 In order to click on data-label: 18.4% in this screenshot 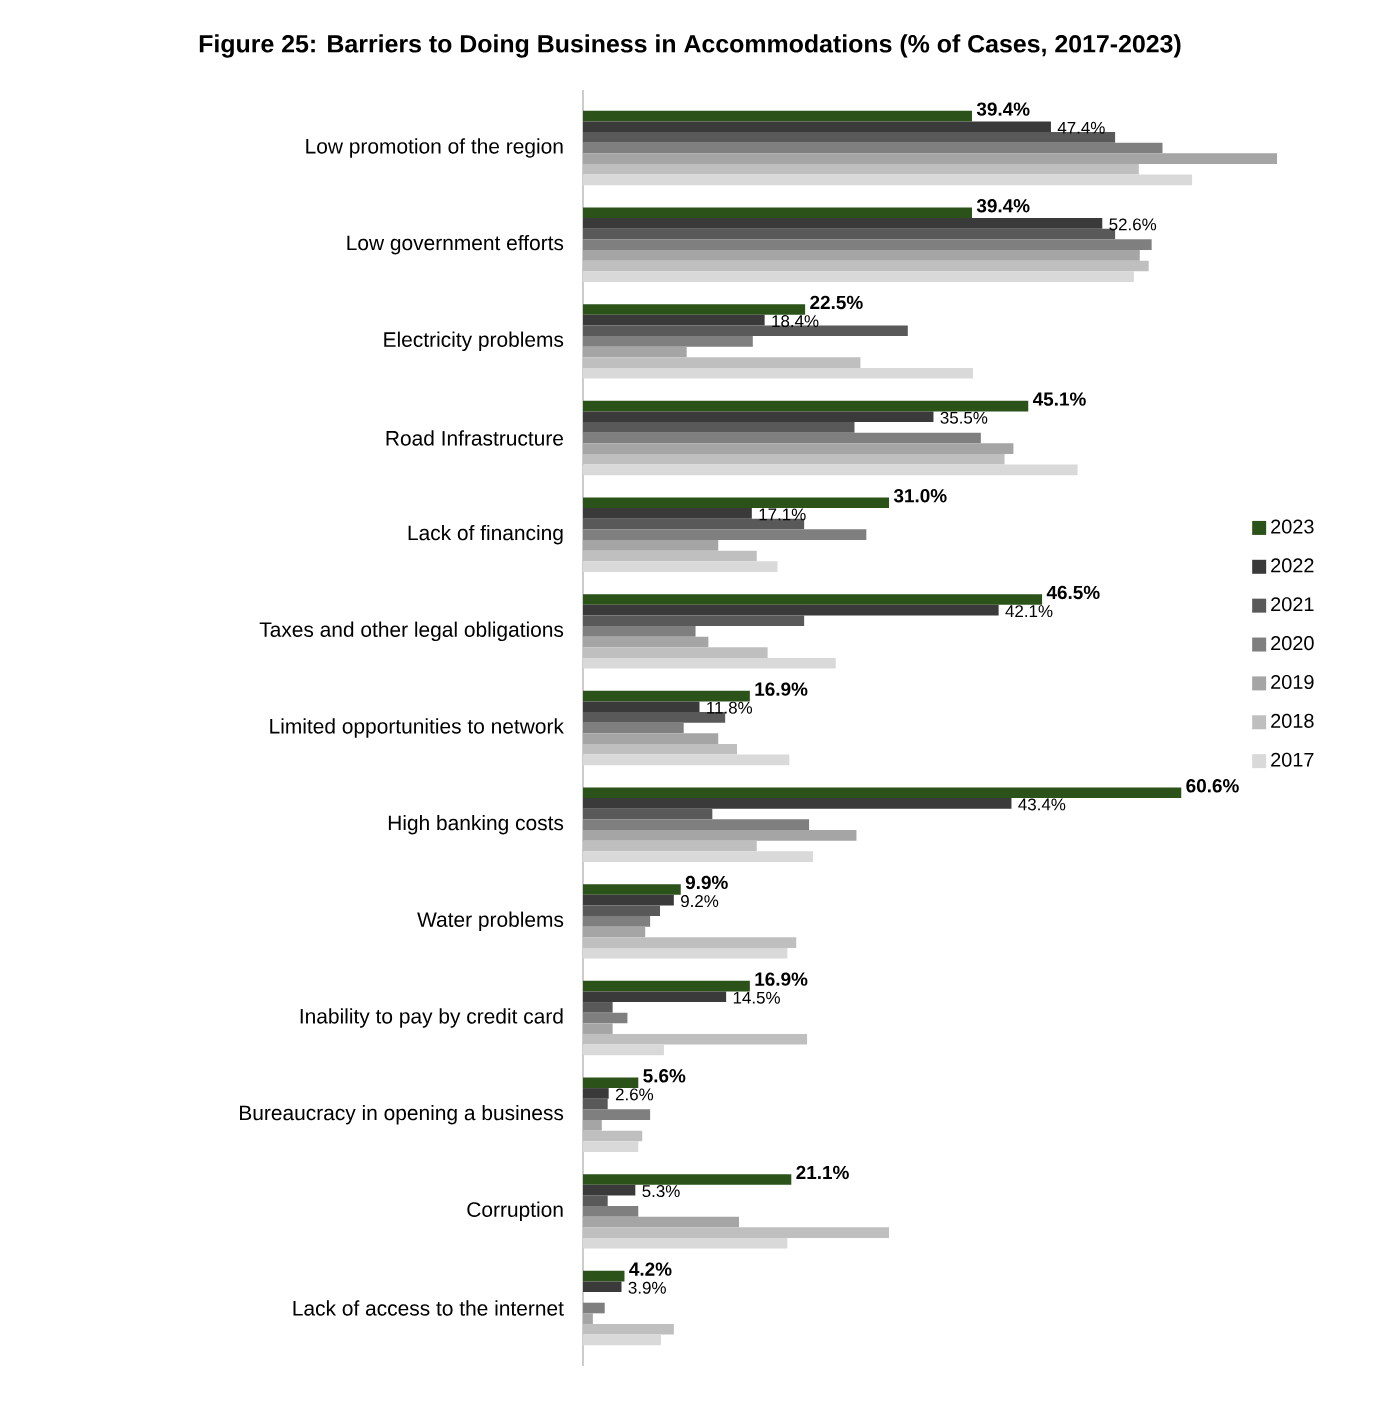, I will do `click(795, 321)`.